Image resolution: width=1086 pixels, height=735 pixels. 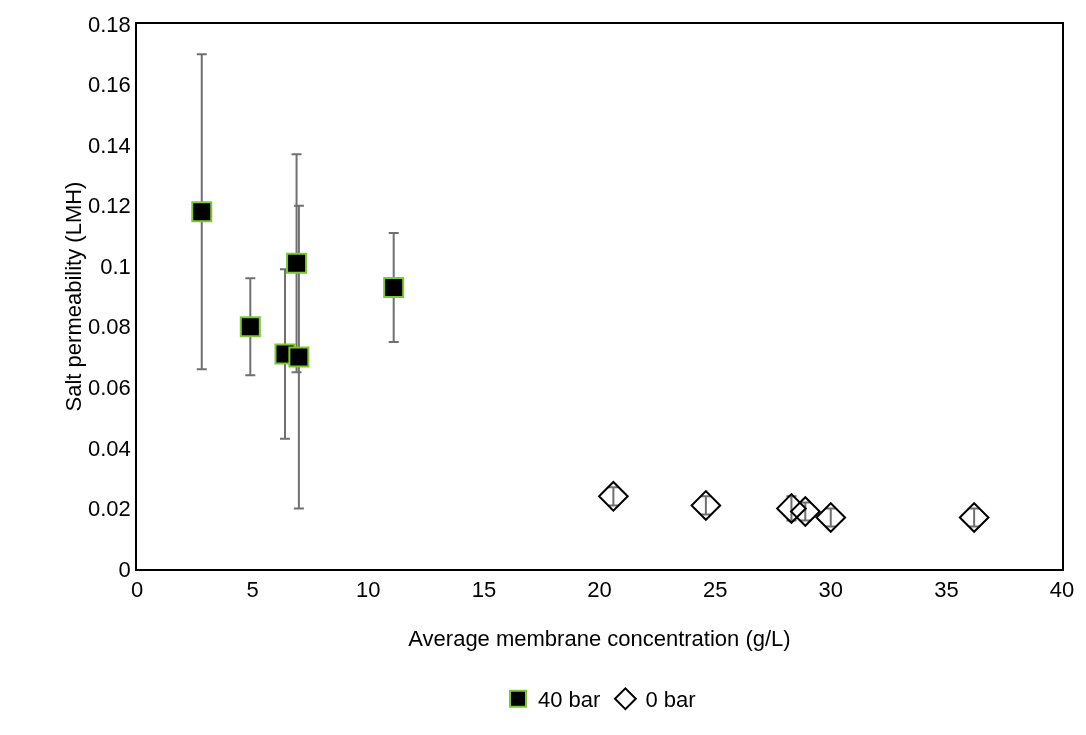 What do you see at coordinates (715, 590) in the screenshot?
I see `x-tick-label: 25` at bounding box center [715, 590].